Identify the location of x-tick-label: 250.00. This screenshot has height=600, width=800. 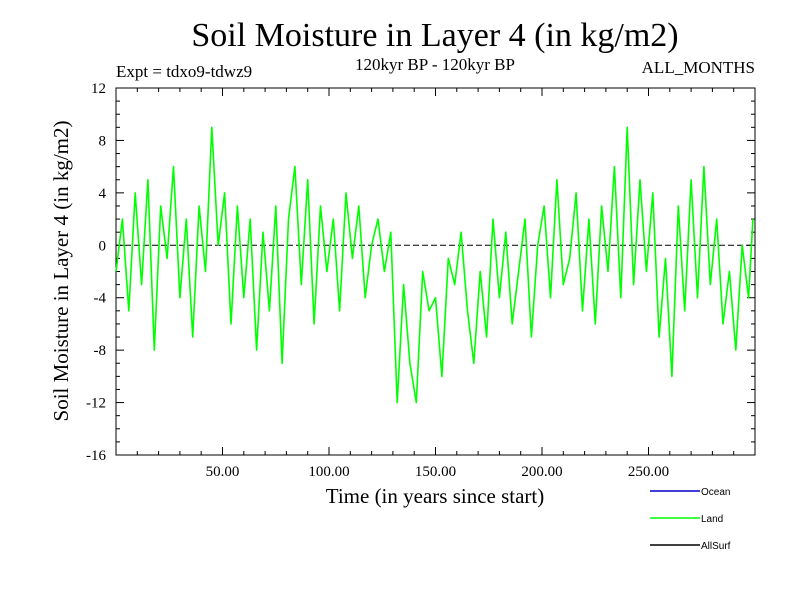
(648, 472).